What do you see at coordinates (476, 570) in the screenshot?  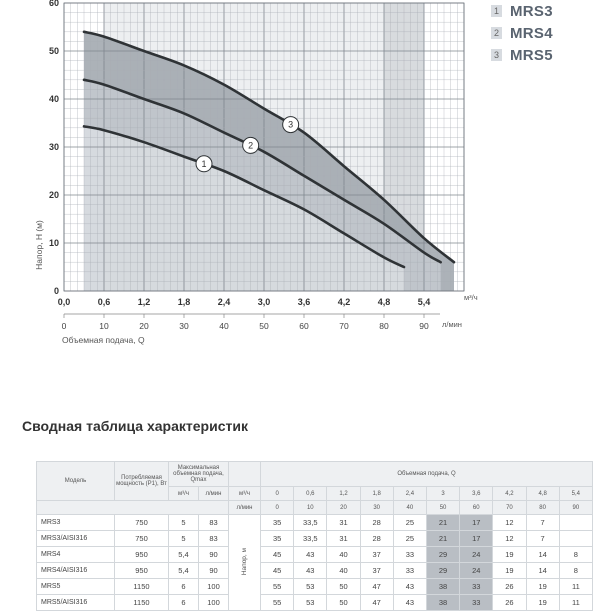 I see `cell-head-value: 24` at bounding box center [476, 570].